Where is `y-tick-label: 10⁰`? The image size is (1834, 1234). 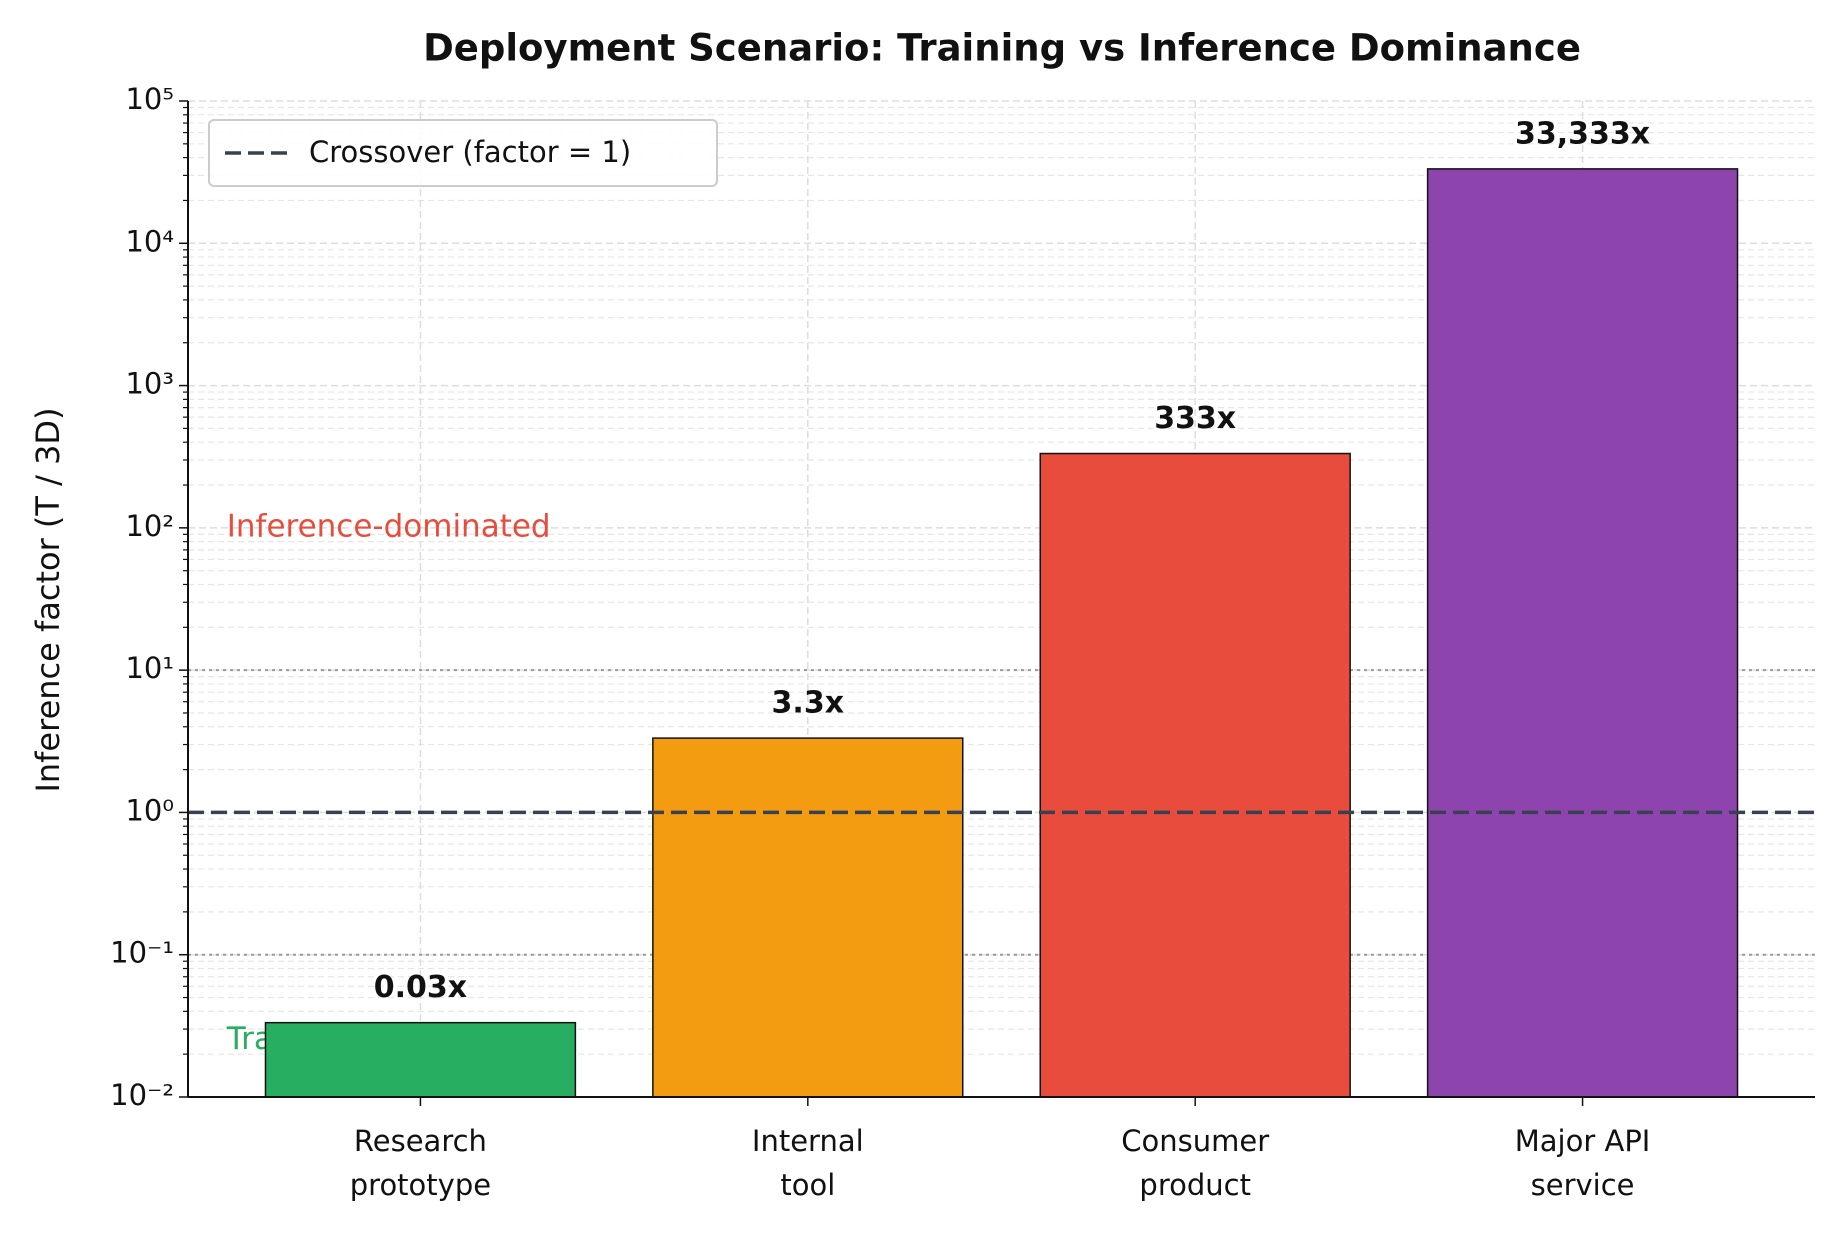
y-tick-label: 10⁰ is located at coordinates (149, 810).